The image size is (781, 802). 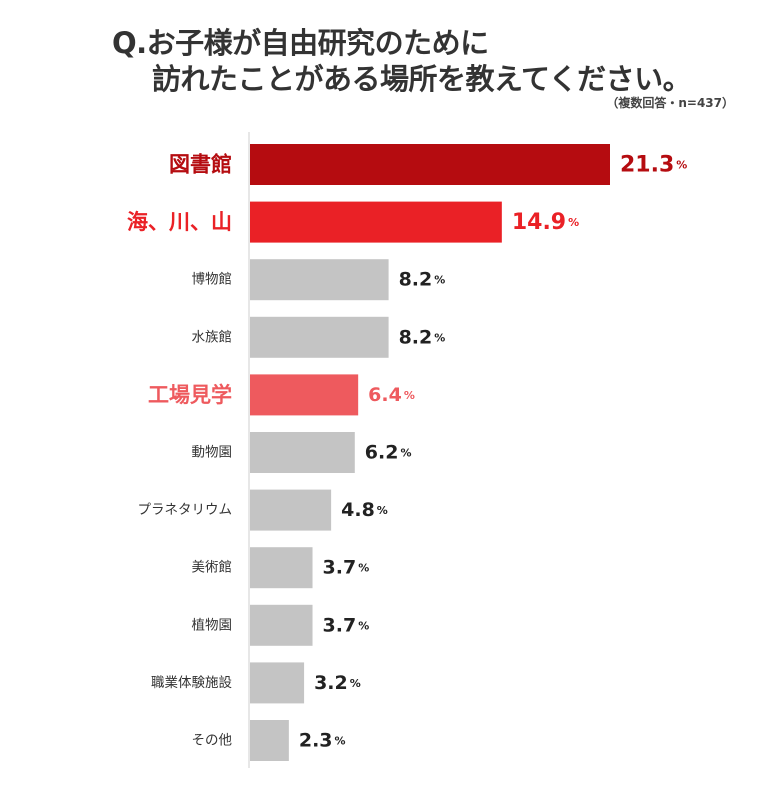 What do you see at coordinates (391, 395) in the screenshot?
I see `value-label-4: 6.4%` at bounding box center [391, 395].